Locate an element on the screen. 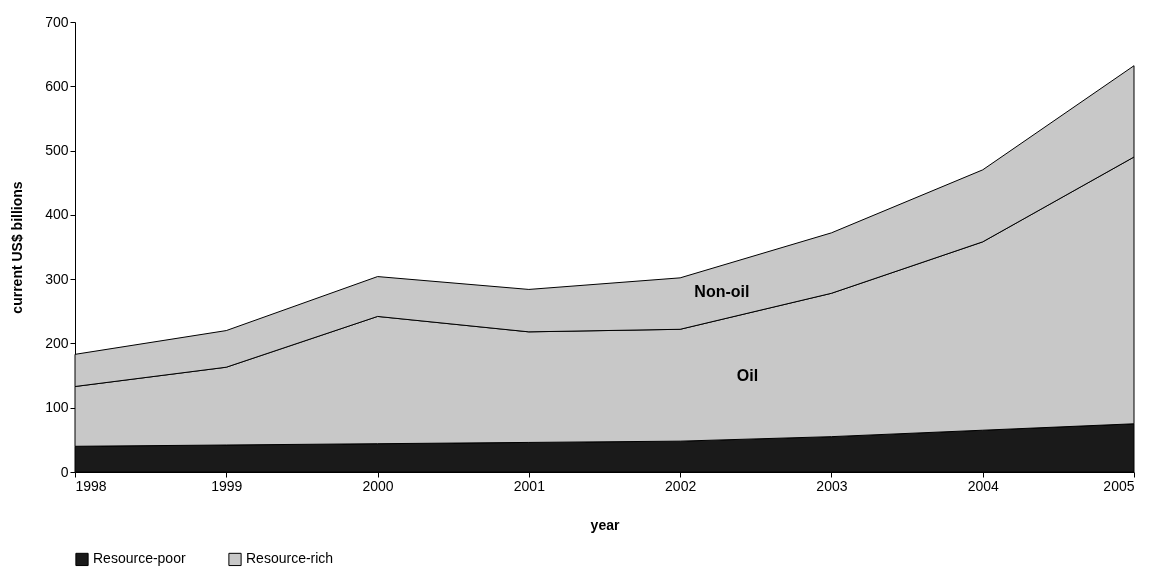  x-tick-label: 1998 is located at coordinates (91, 485).